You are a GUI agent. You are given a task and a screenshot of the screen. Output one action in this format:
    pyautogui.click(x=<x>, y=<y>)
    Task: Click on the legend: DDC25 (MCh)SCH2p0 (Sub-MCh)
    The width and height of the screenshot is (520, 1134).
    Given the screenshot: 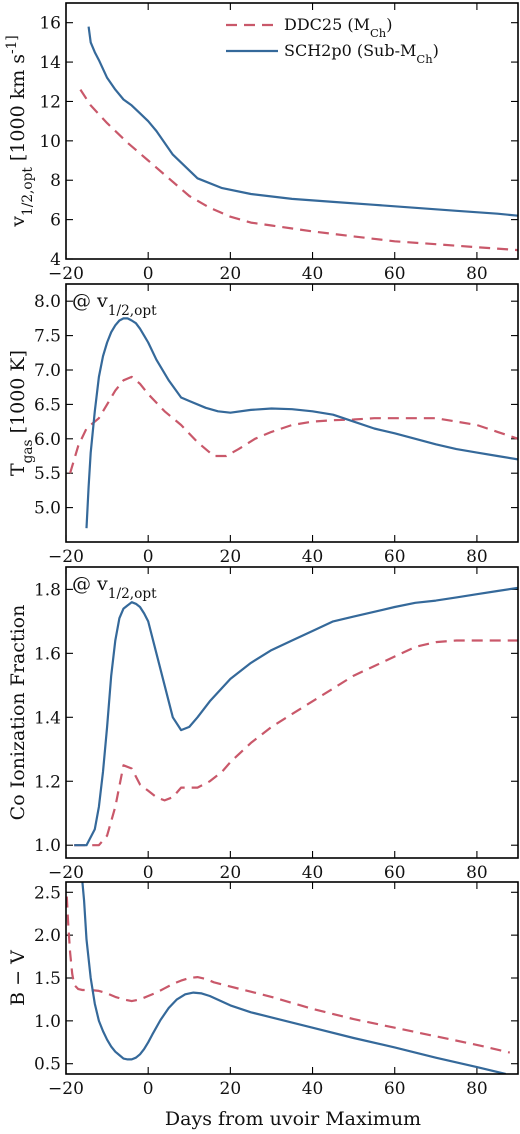 What is the action you would take?
    pyautogui.click(x=332, y=40)
    